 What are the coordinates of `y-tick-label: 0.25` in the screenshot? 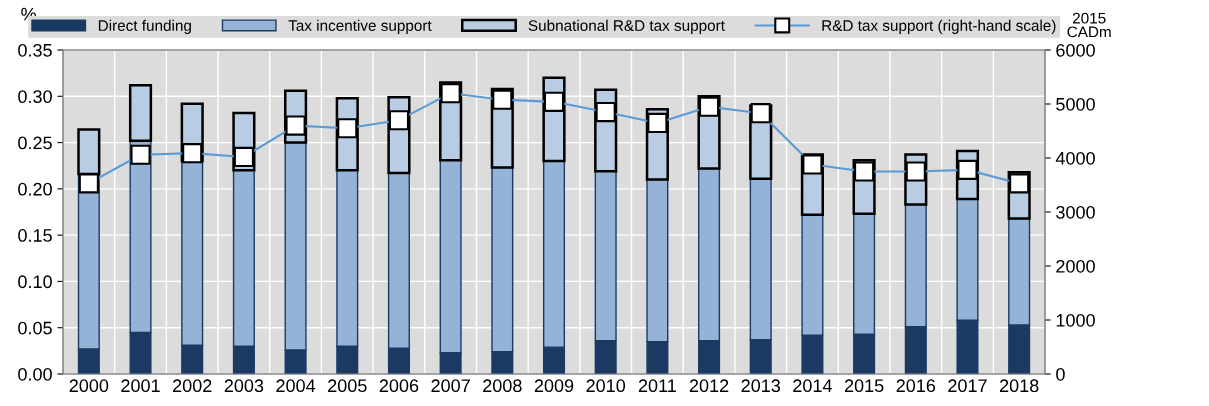 It's located at (35, 143).